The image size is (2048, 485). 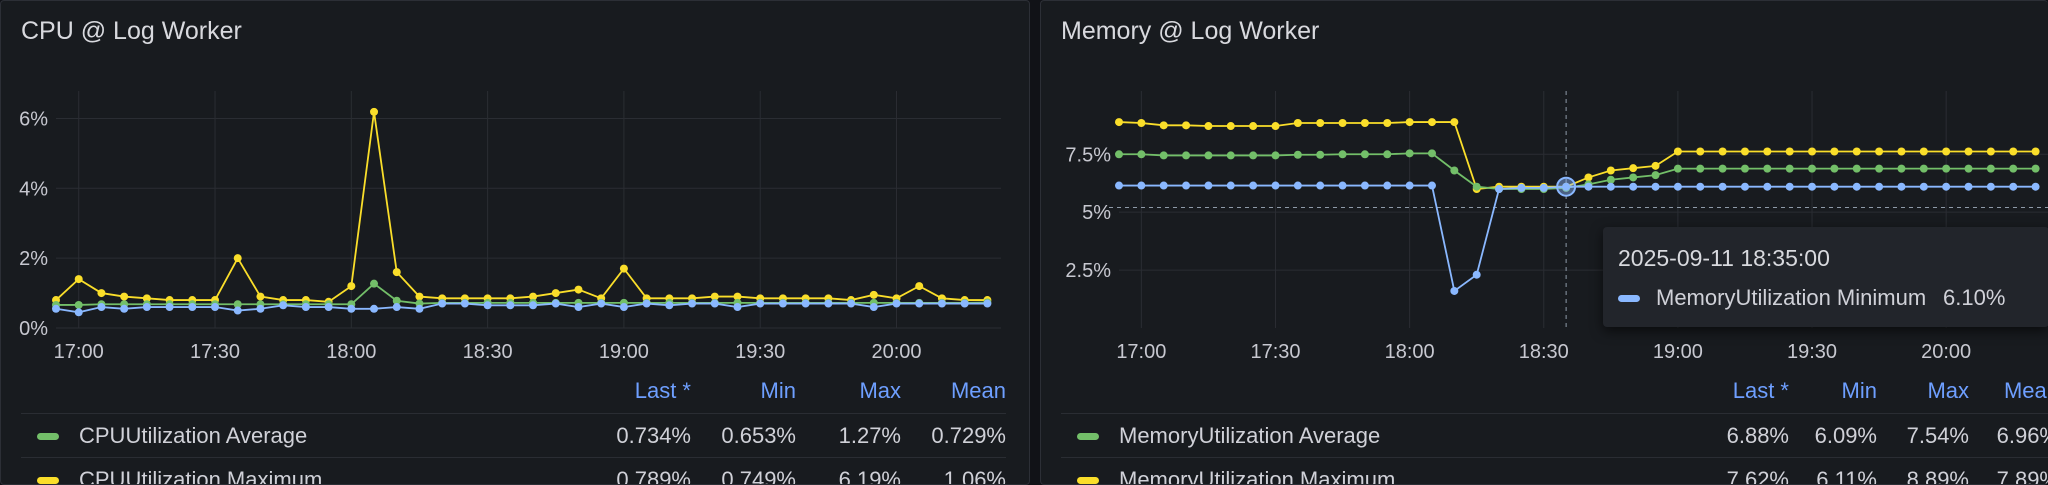 What do you see at coordinates (131, 31) in the screenshot?
I see `panel-title: CPU @ Log Worker` at bounding box center [131, 31].